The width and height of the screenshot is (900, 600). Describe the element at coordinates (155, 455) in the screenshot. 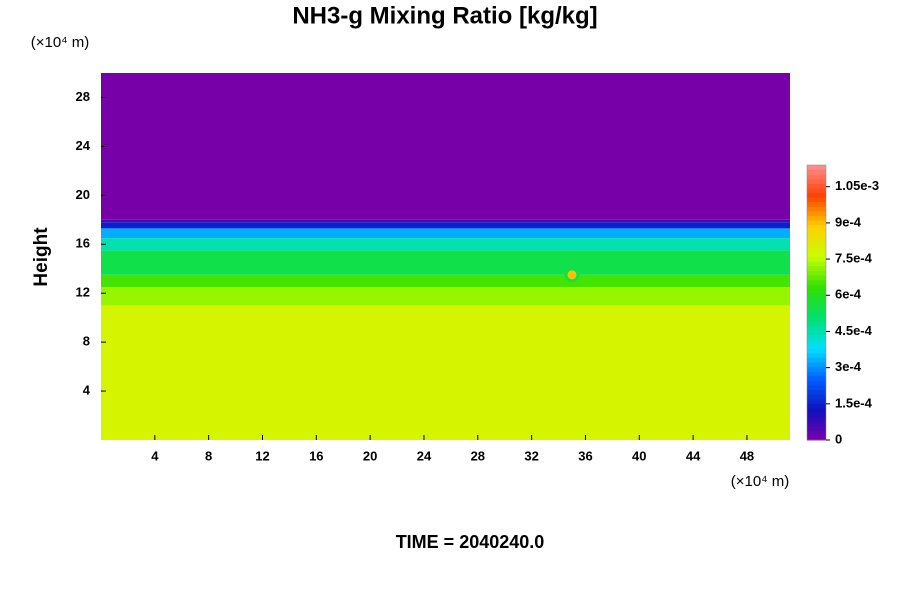

I see `x-tick-label: 4` at that location.